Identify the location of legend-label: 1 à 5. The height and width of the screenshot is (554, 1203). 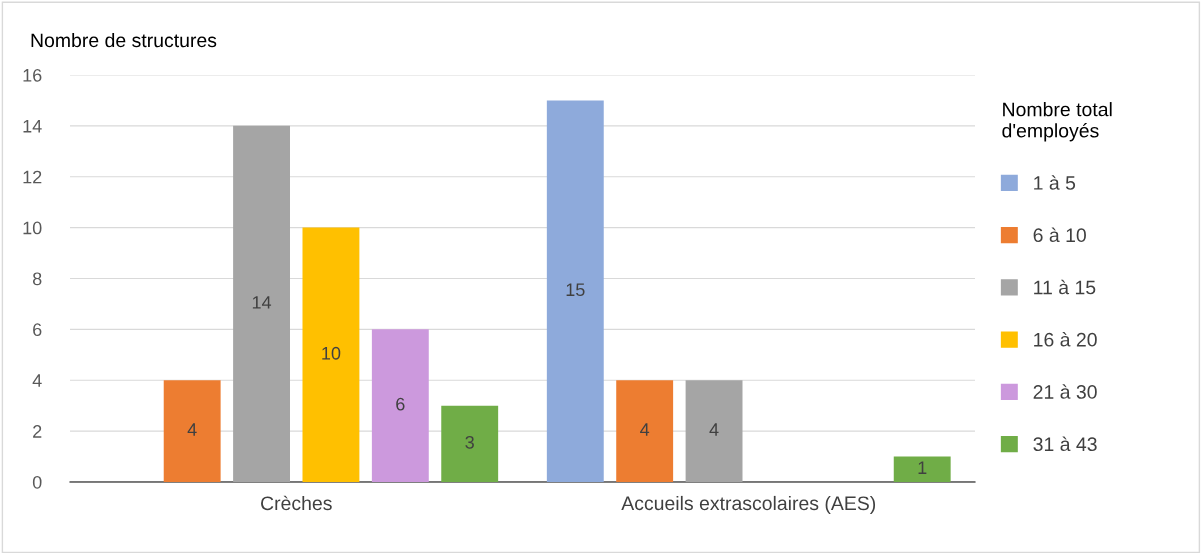
(1055, 182).